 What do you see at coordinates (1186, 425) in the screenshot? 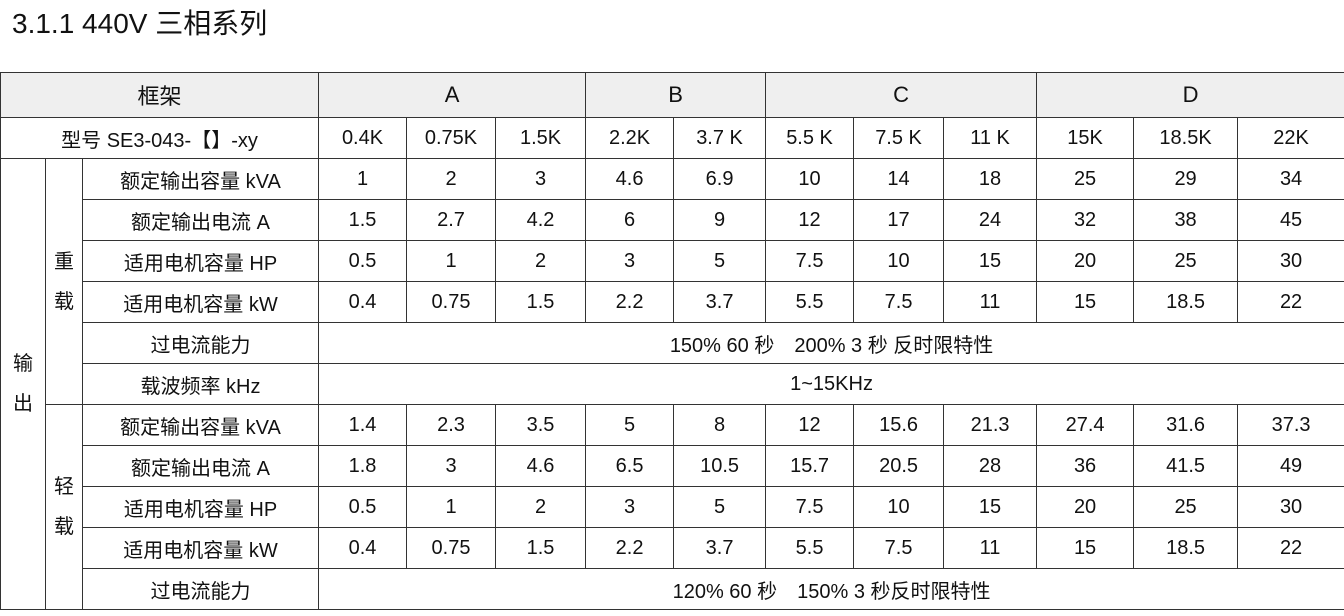
I see `value-cell: 31.6` at bounding box center [1186, 425].